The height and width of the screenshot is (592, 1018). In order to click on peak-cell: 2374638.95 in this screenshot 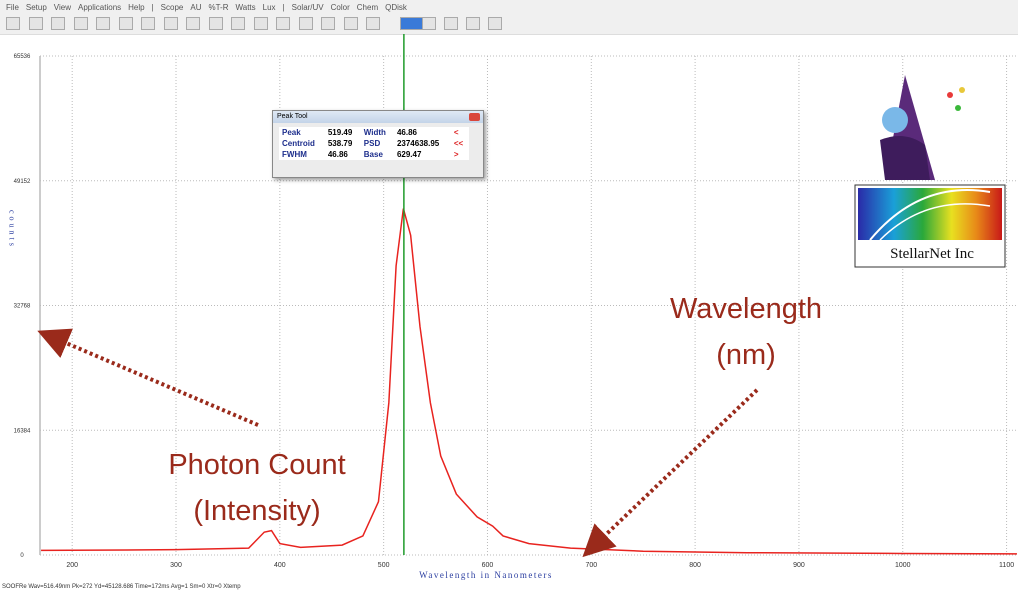, I will do `click(418, 143)`.